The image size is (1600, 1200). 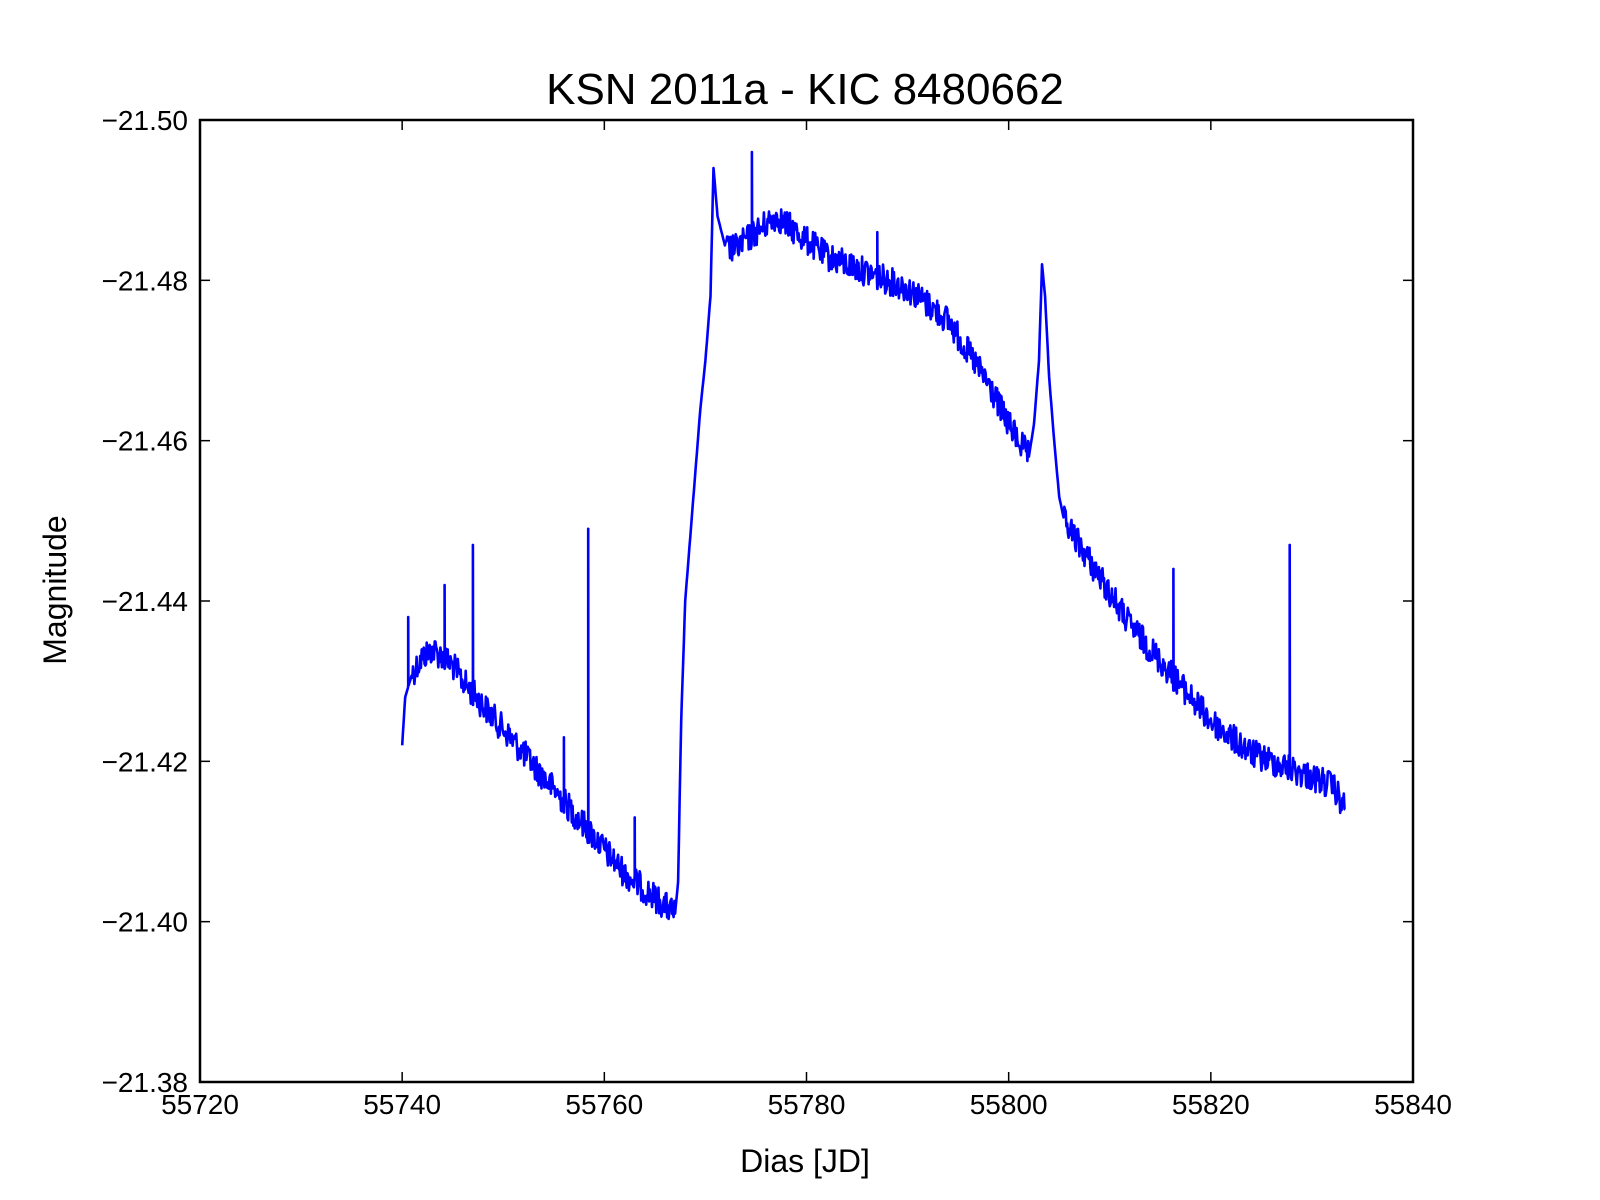 What do you see at coordinates (805, 89) in the screenshot?
I see `chart-title: KSN 2011a - KIC 8480662` at bounding box center [805, 89].